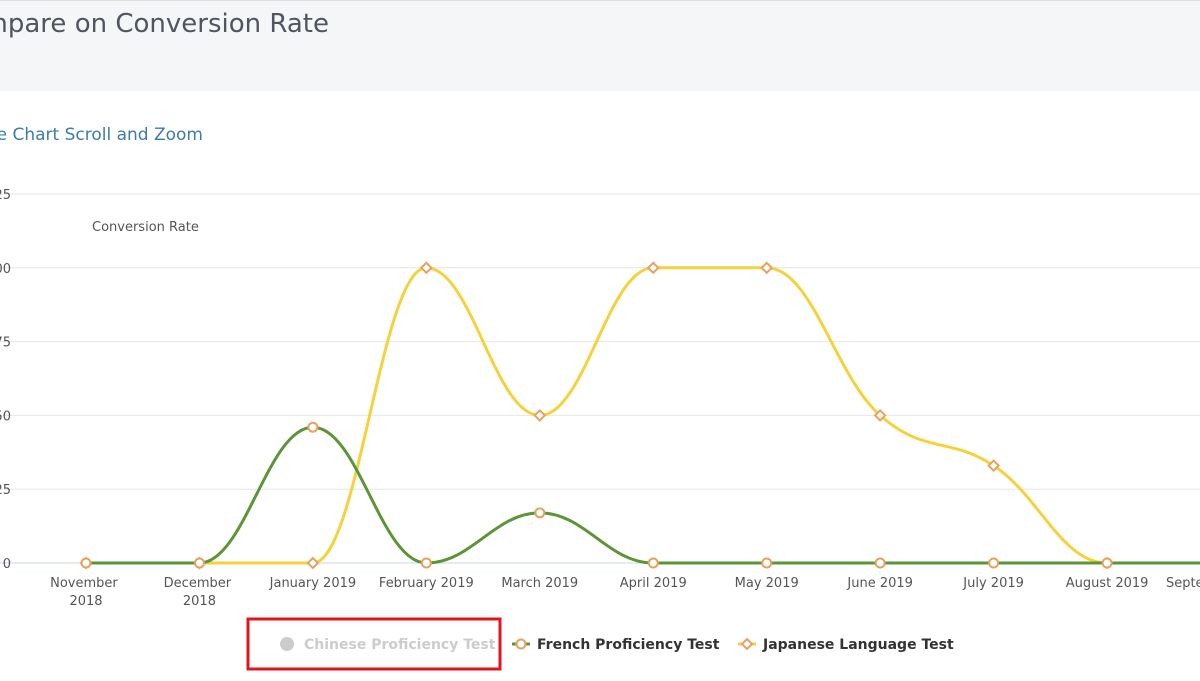 The image size is (1200, 681). Describe the element at coordinates (7, 564) in the screenshot. I see `y-tick-label: 0` at that location.